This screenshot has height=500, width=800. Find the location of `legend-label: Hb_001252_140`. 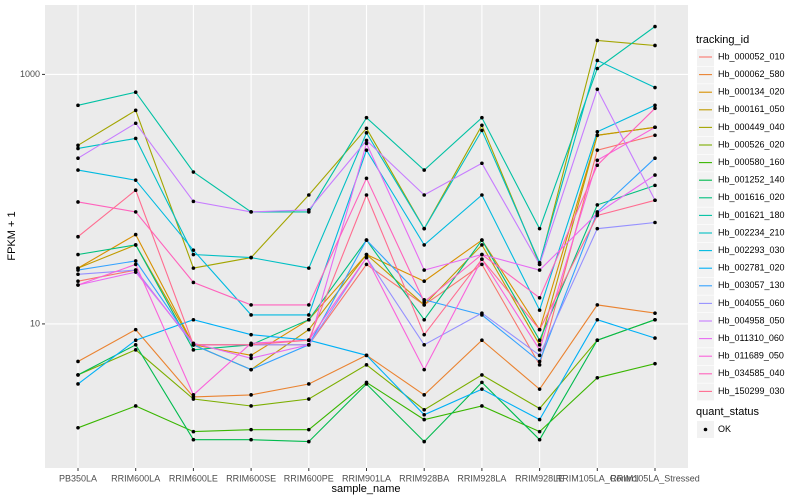

legend-label: Hb_001252_140 is located at coordinates (751, 180).